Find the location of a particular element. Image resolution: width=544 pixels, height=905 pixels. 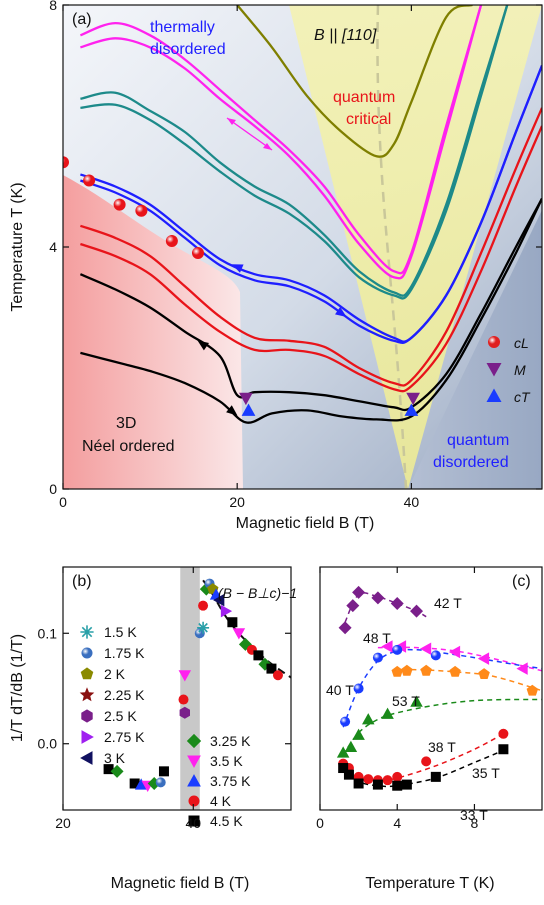

panel-a-ytick-label: 8 is located at coordinates (53, 6).